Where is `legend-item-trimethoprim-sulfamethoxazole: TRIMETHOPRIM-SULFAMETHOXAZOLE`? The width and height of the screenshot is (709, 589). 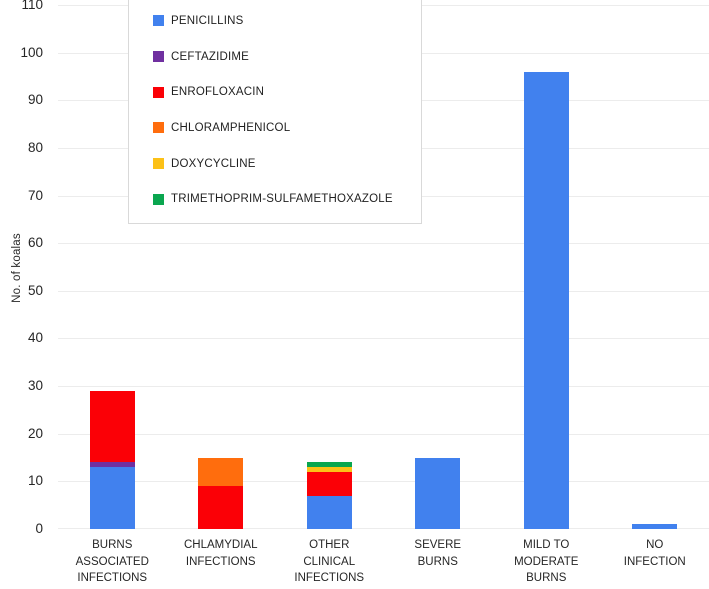
legend-item-trimethoprim-sulfamethoxazole: TRIMETHOPRIM-SULFAMETHOXAZOLE is located at coordinates (287, 199).